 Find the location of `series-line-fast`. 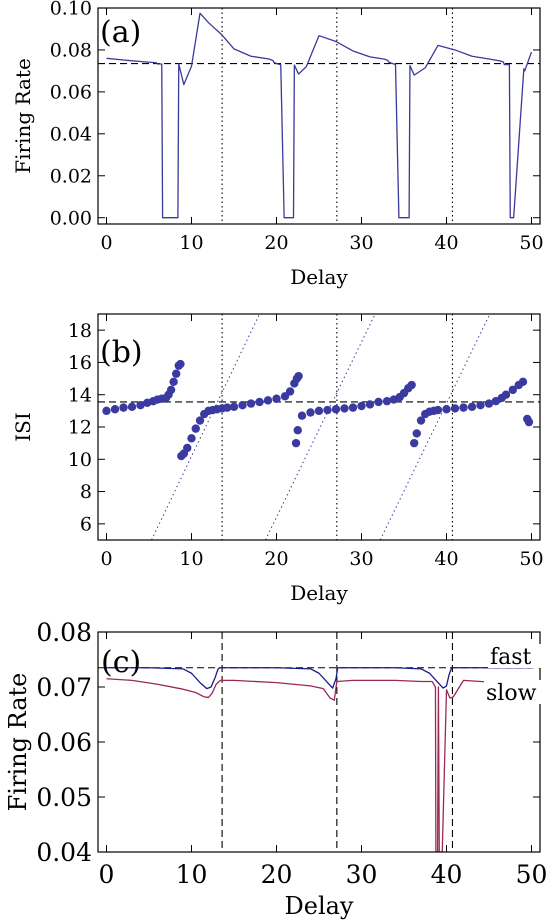

series-line-fast is located at coordinates (319, 678).